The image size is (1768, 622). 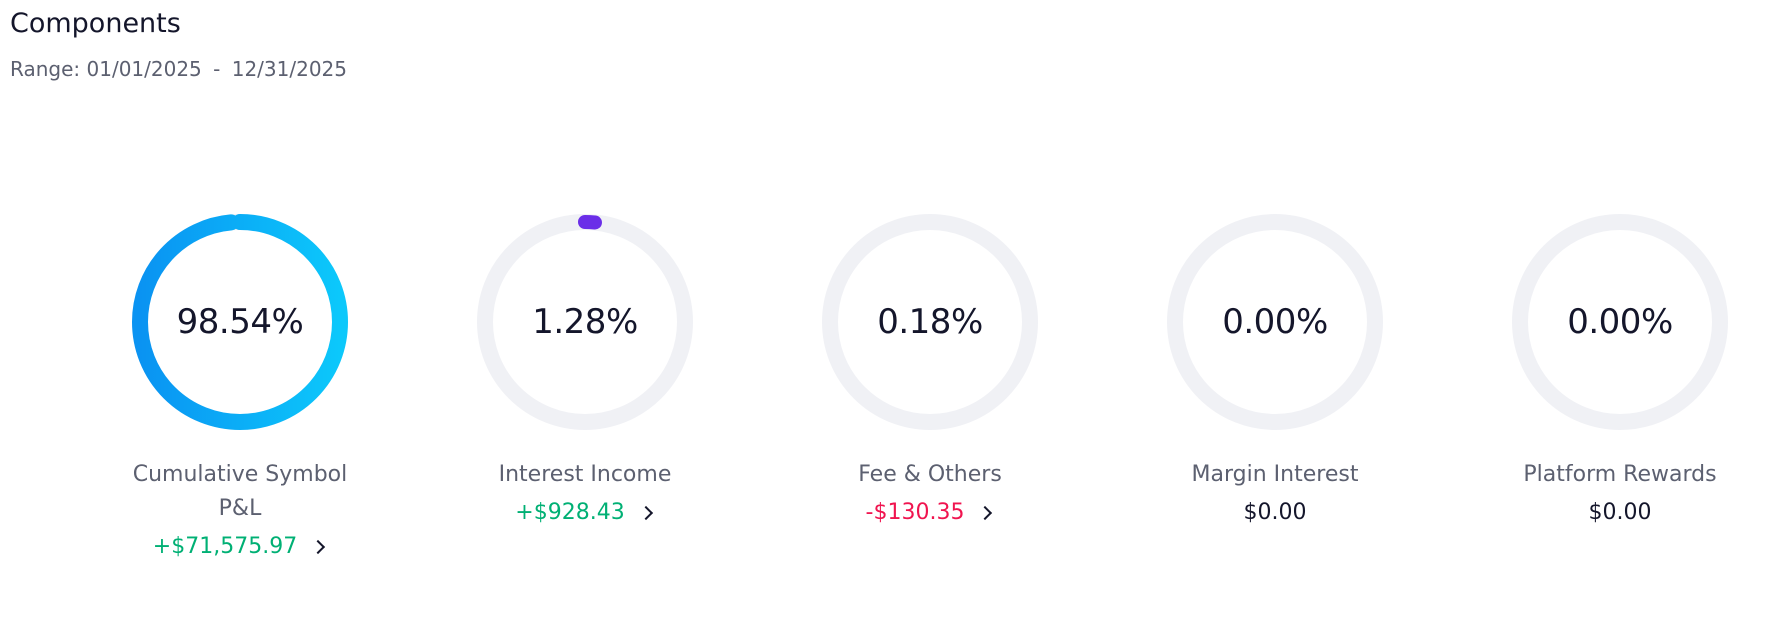 I want to click on amount-value: +$71,575.97, so click(x=225, y=546).